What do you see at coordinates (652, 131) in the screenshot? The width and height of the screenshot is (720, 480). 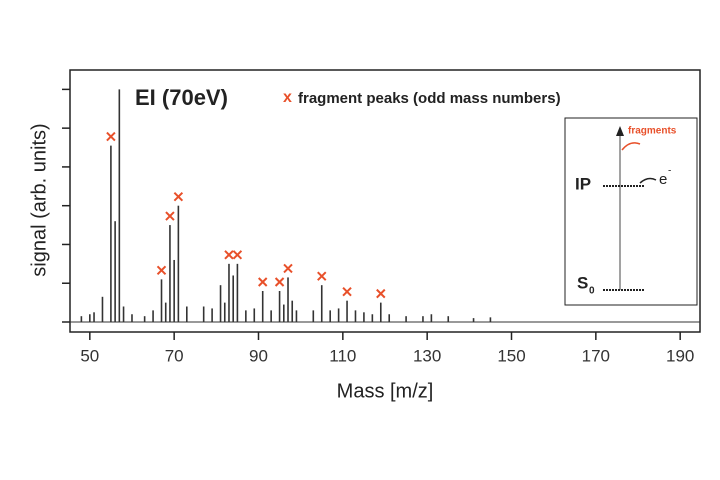 I see `inset-fragments: fragments` at bounding box center [652, 131].